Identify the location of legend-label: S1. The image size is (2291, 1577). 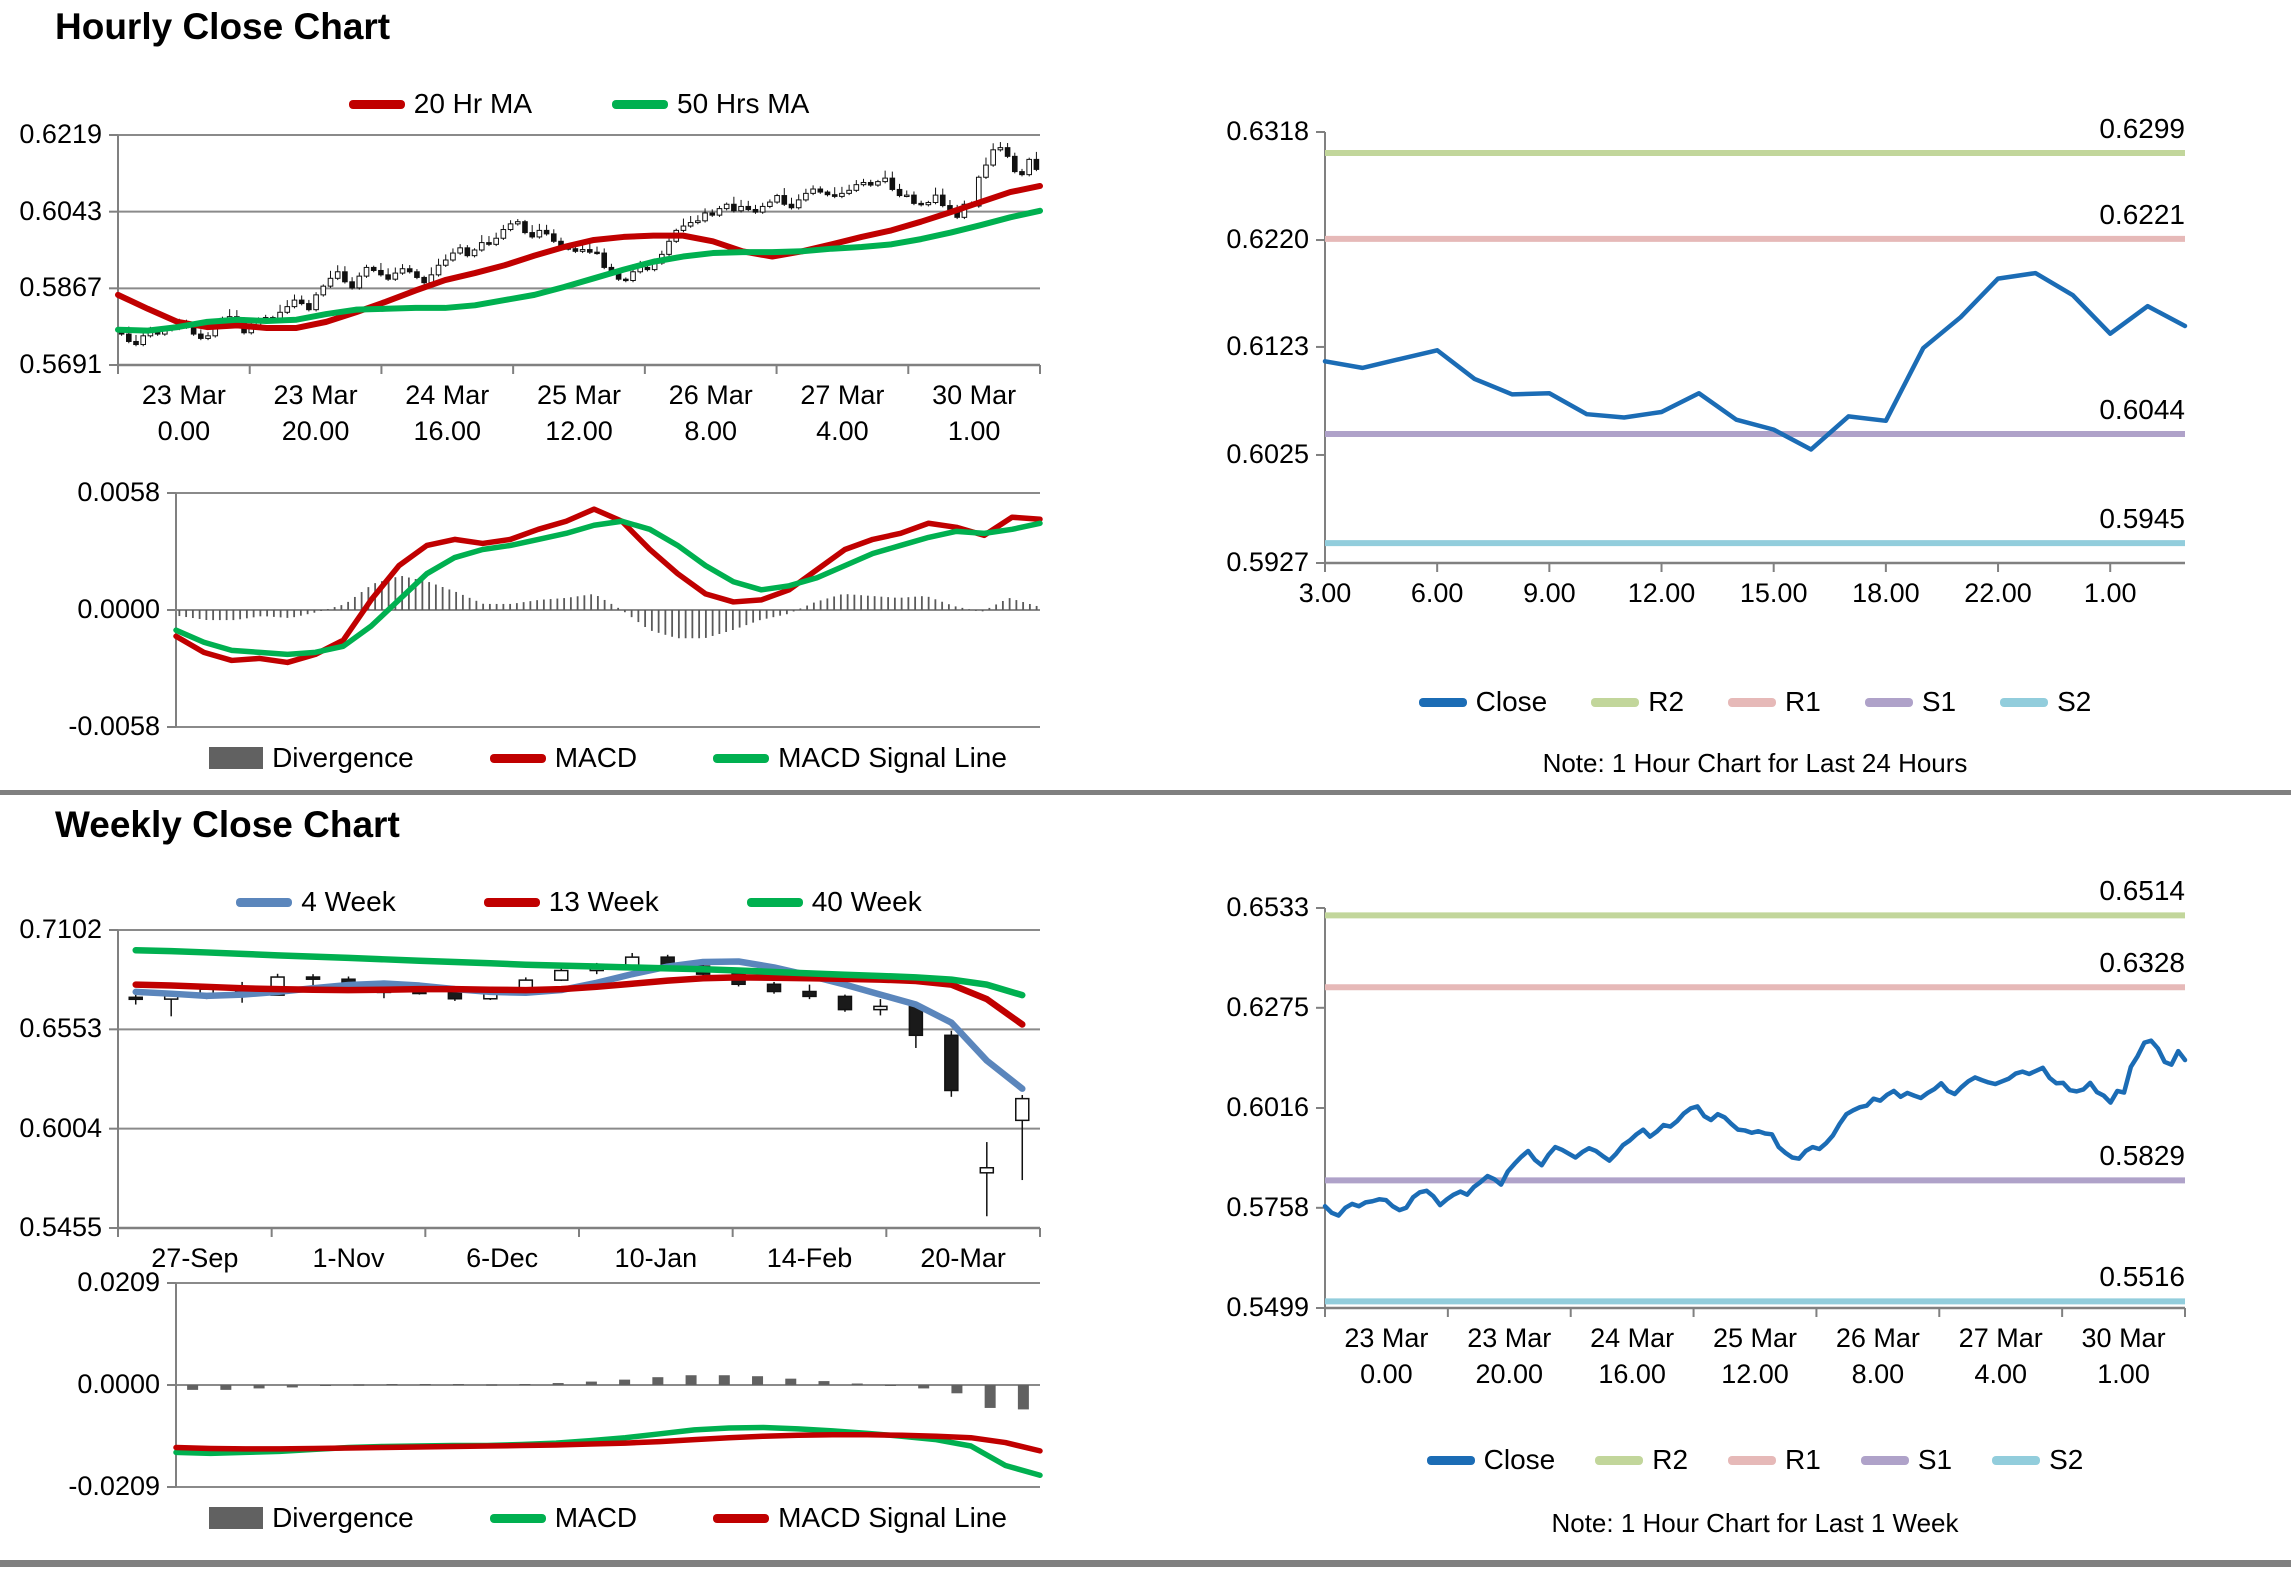
(1939, 701).